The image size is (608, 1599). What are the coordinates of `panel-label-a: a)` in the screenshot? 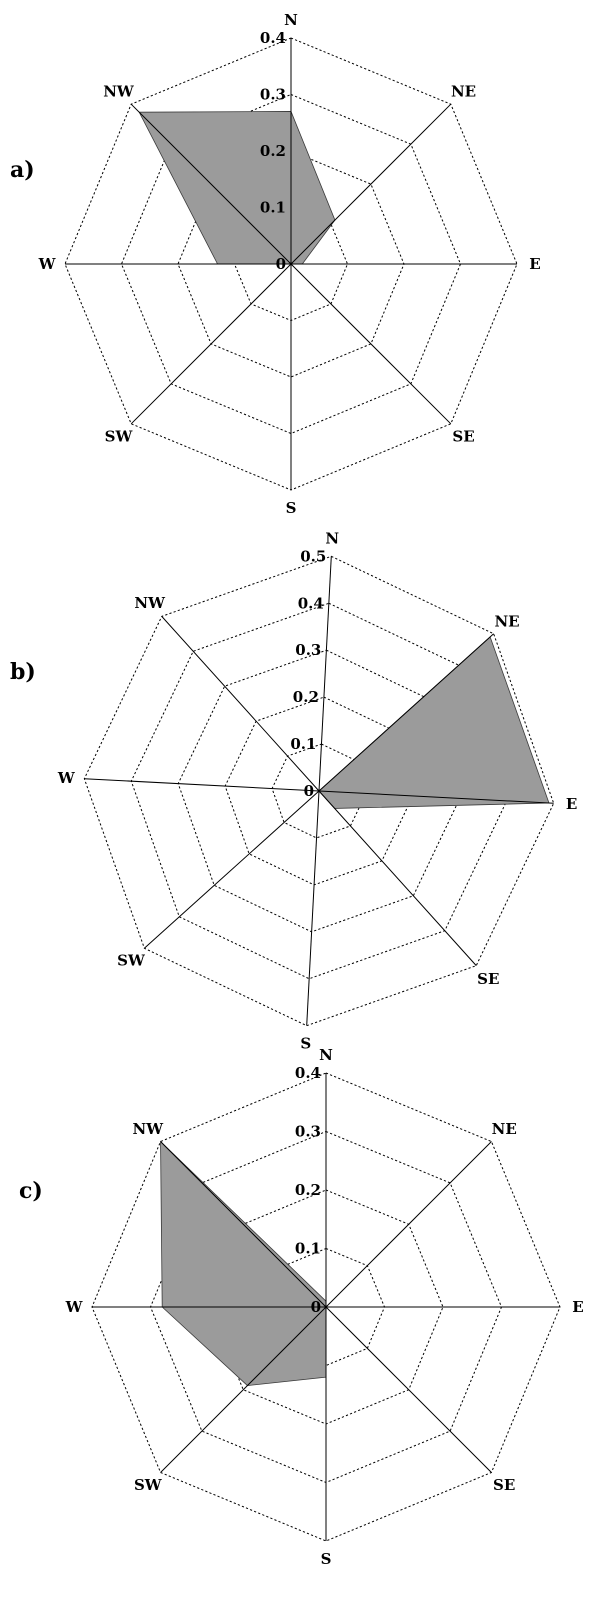 It's located at (22, 170).